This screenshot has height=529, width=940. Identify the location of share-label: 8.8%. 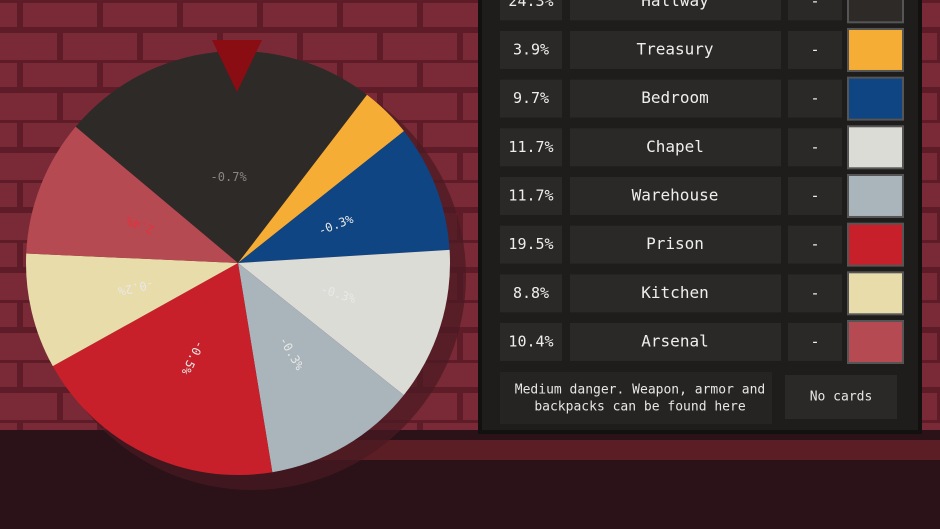
(531, 293).